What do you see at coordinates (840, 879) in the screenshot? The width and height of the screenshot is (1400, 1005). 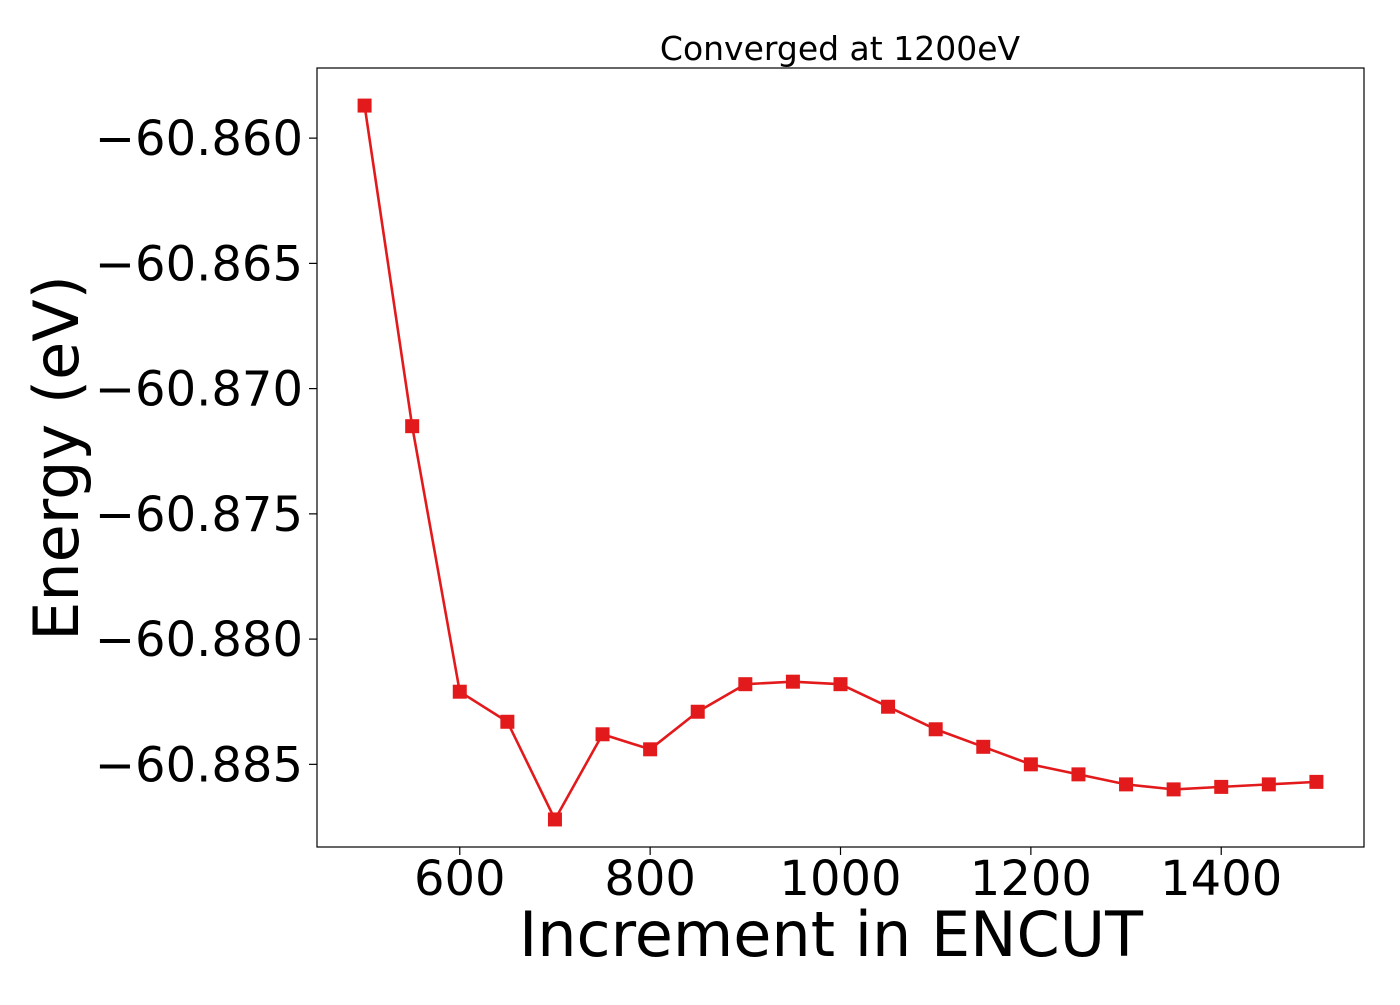 I see `x-tick-label: 1000` at bounding box center [840, 879].